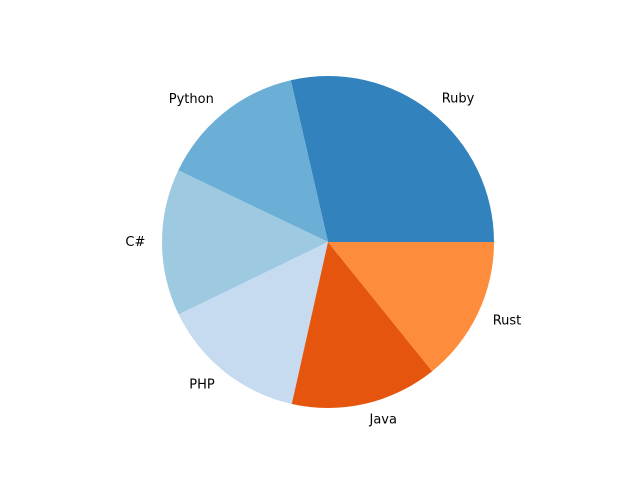  Describe the element at coordinates (383, 419) in the screenshot. I see `slice-label-java: Java` at that location.